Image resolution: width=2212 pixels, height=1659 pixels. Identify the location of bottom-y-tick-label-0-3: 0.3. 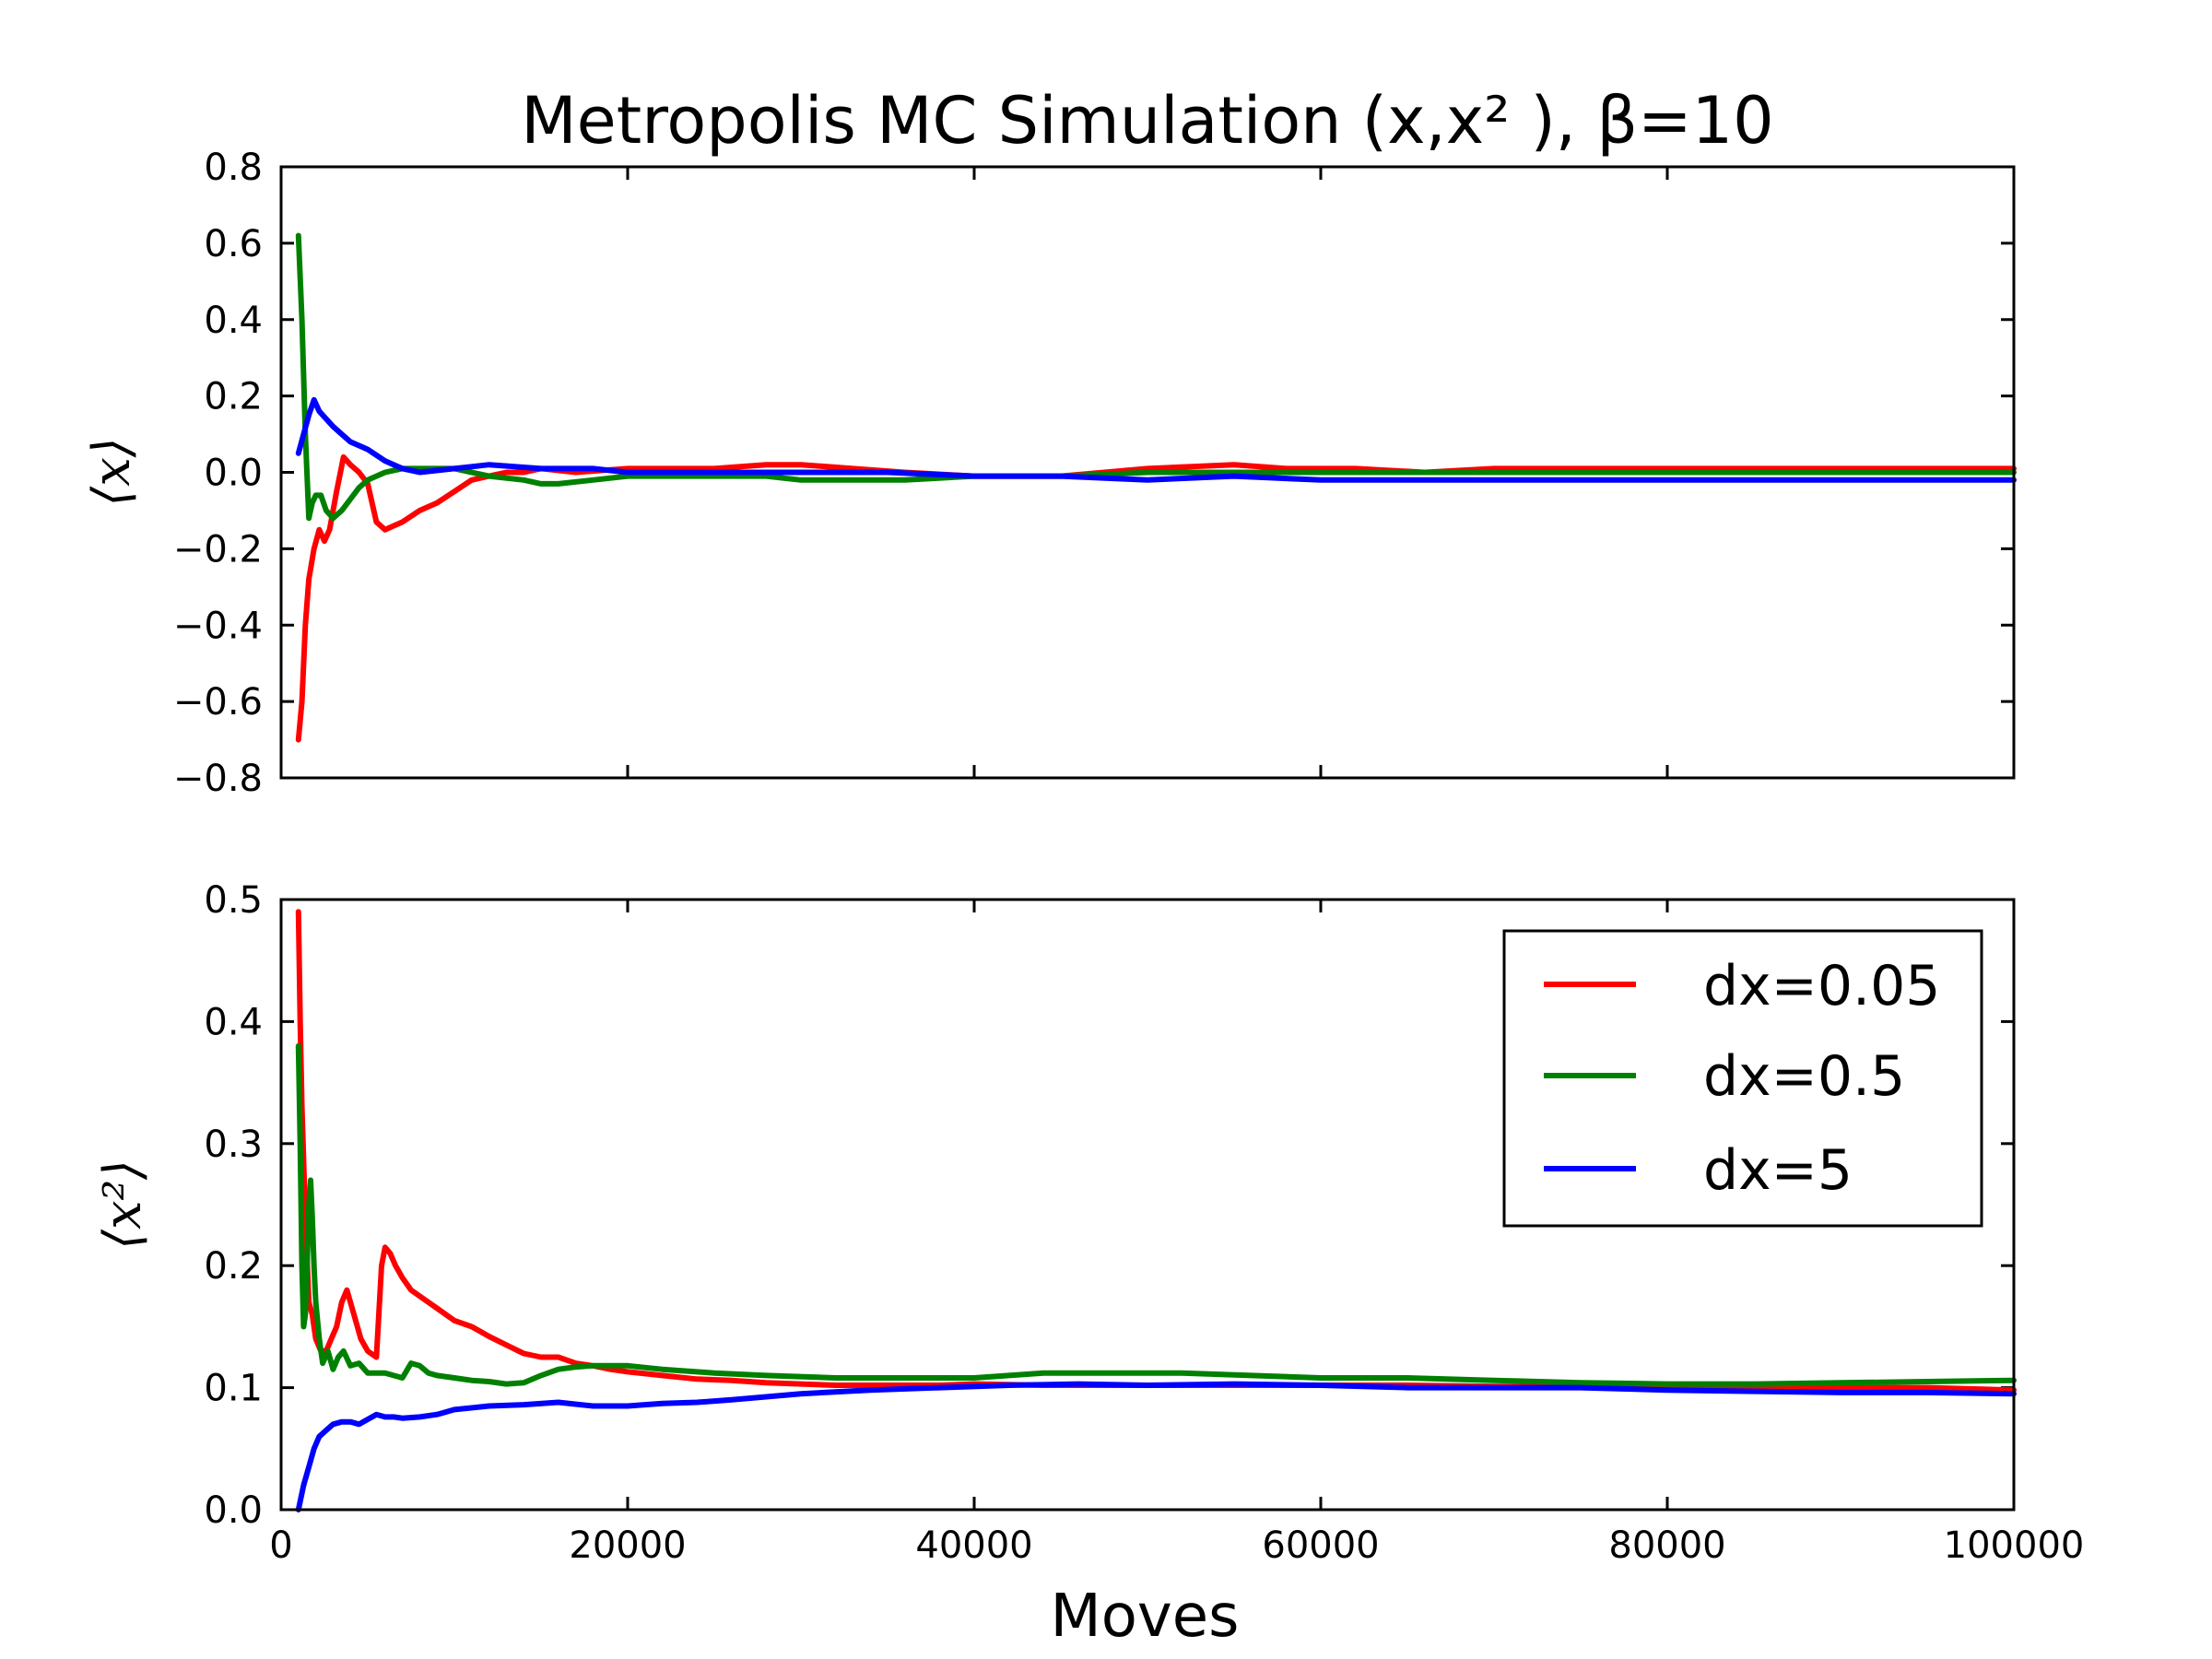
(233, 1145).